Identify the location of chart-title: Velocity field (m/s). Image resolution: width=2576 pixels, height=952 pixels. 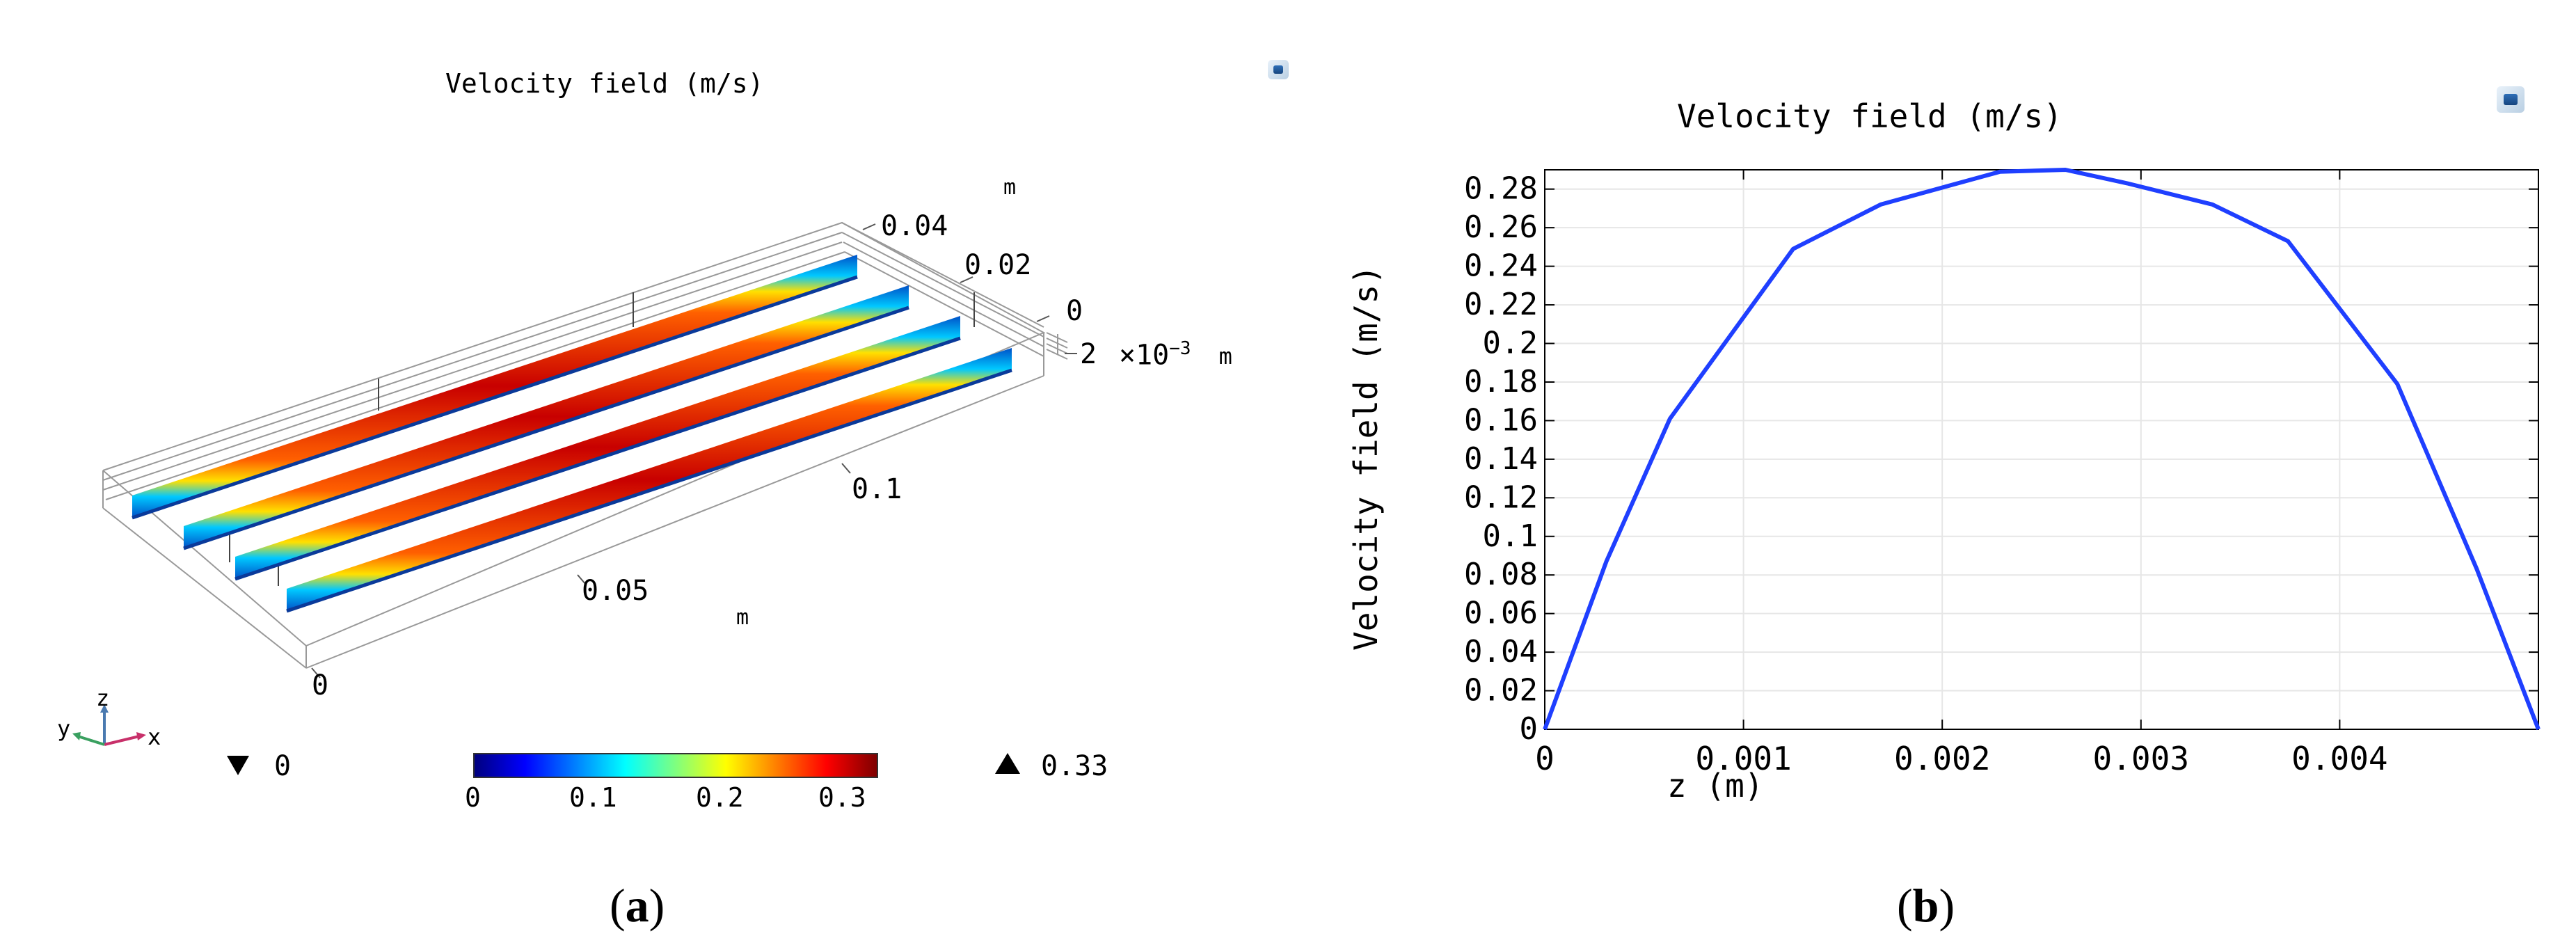
(1869, 116).